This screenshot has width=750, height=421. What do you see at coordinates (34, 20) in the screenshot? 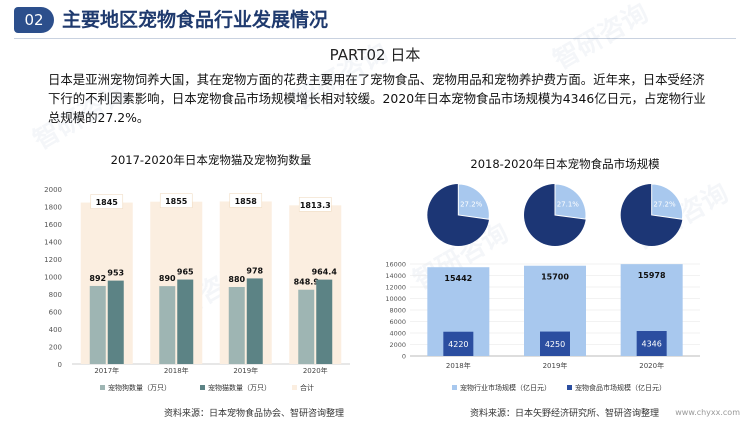
I see `section-badge: 02` at bounding box center [34, 20].